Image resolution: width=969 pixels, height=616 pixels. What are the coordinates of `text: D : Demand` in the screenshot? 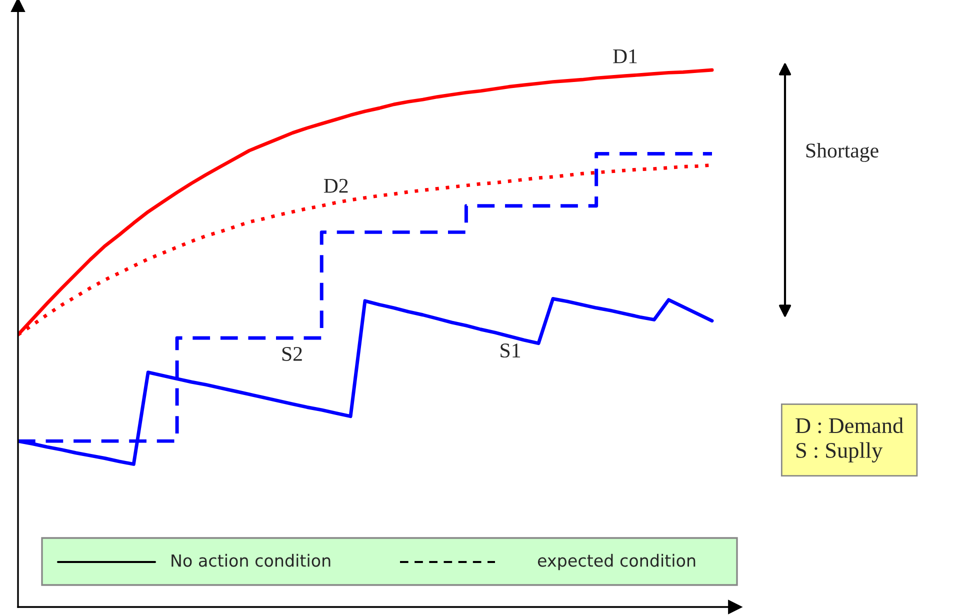 It's located at (850, 426).